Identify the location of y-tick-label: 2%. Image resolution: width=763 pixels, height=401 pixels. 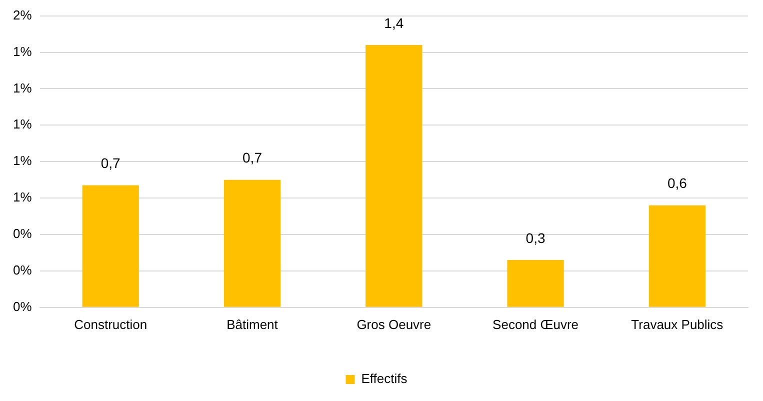
(22, 14).